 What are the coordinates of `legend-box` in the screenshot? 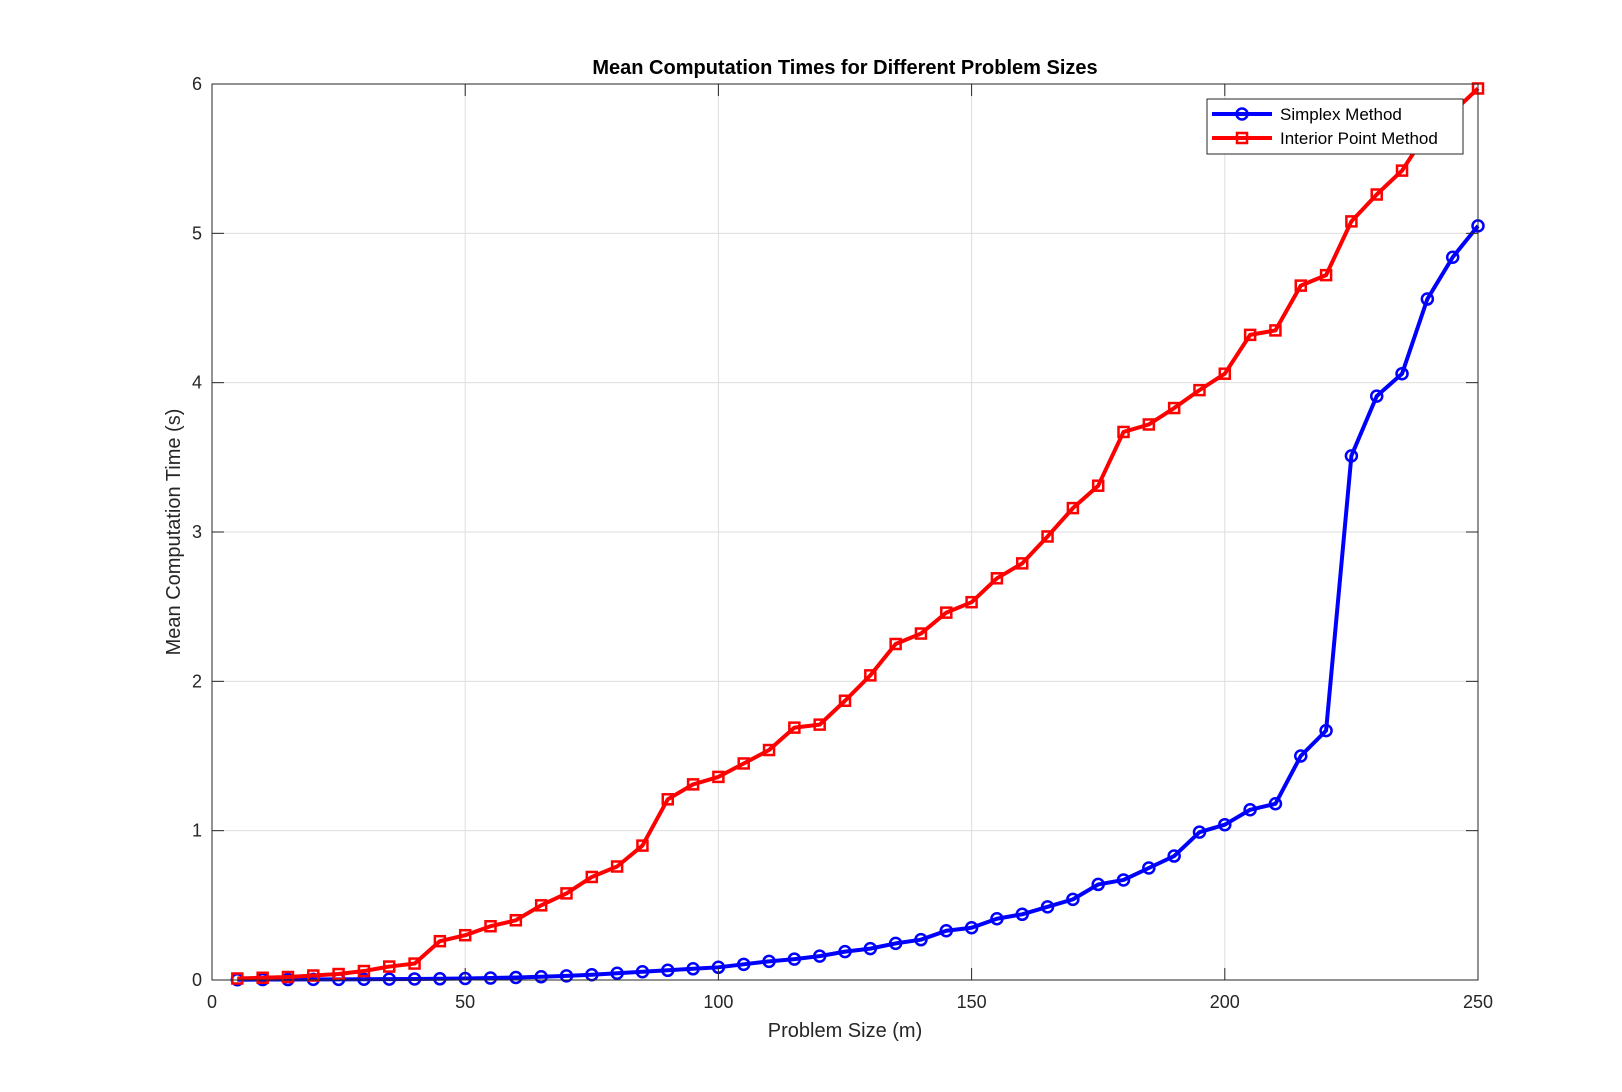 It's located at (1335, 126).